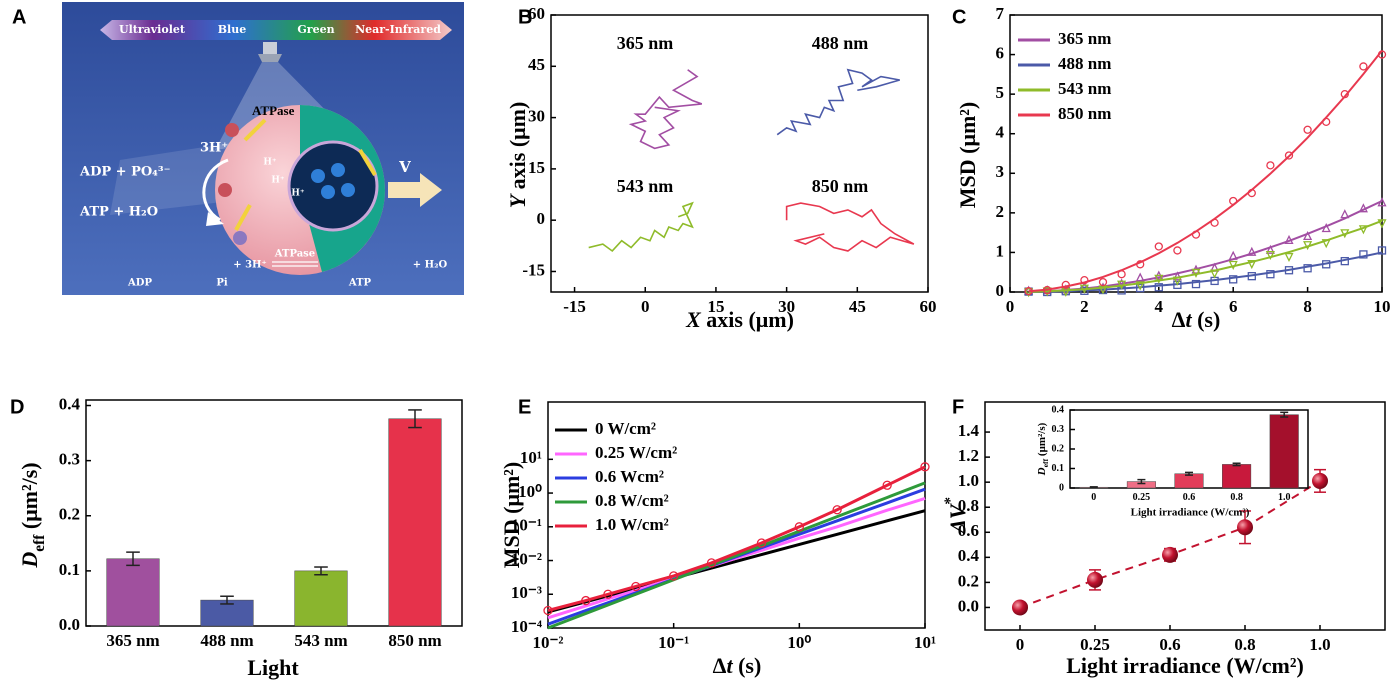 Image resolution: width=1396 pixels, height=681 pixels. What do you see at coordinates (124, 172) in the screenshot?
I see `reactants: ADP + PO₄³⁻` at bounding box center [124, 172].